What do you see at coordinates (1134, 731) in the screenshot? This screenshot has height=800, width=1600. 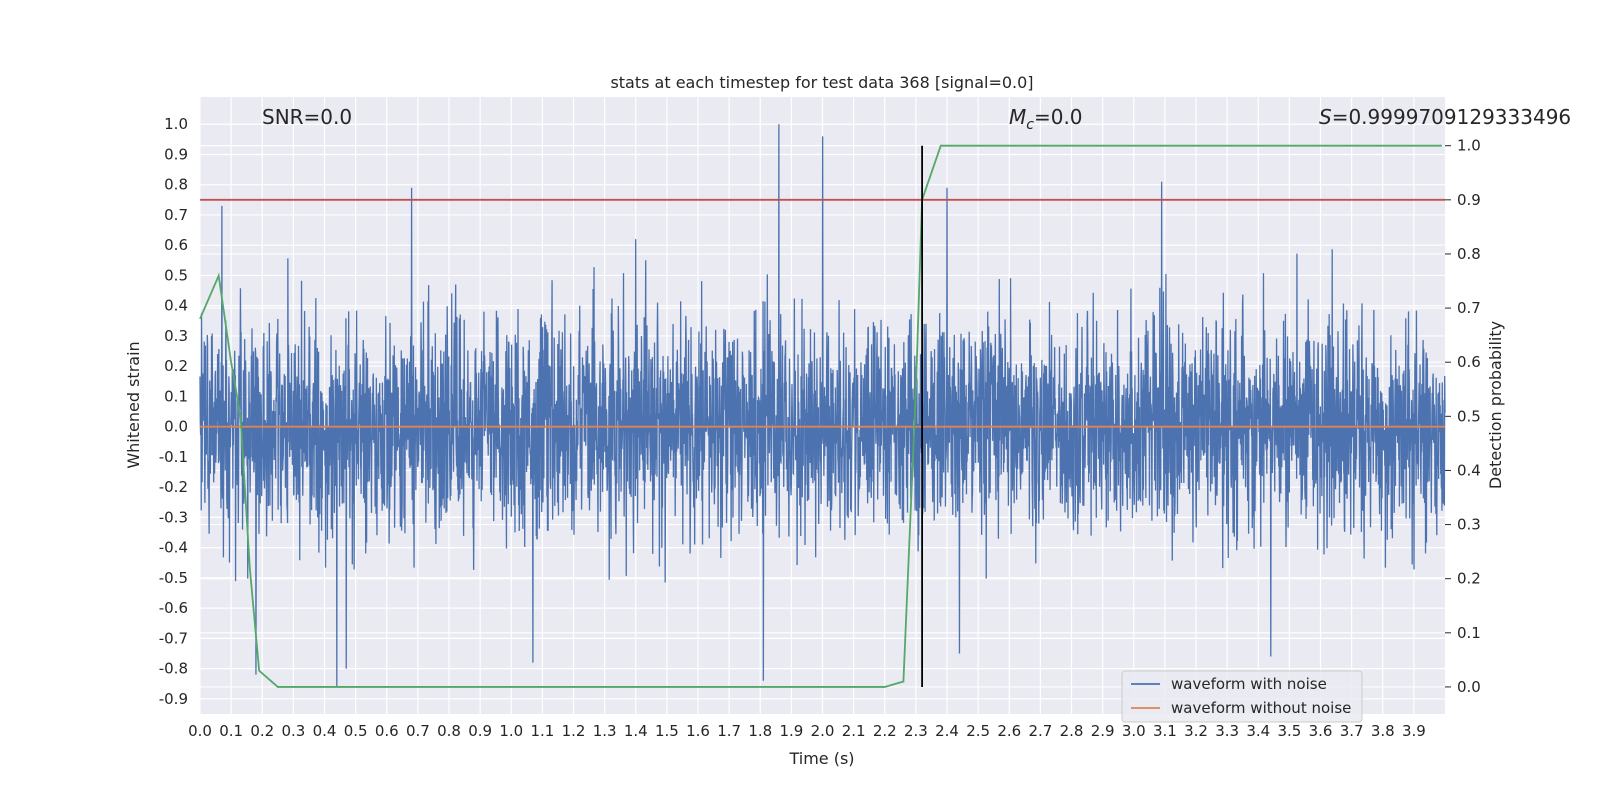 I see `x-tick-label: 3.0` at bounding box center [1134, 731].